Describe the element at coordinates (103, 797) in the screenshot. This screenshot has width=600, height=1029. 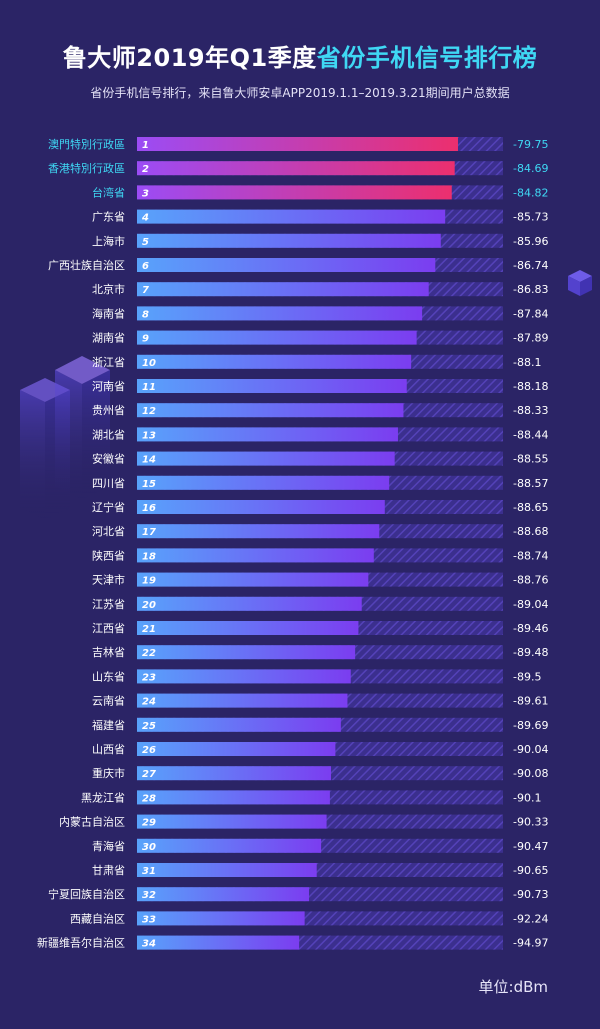
I see `category-label: 黑龙江省` at that location.